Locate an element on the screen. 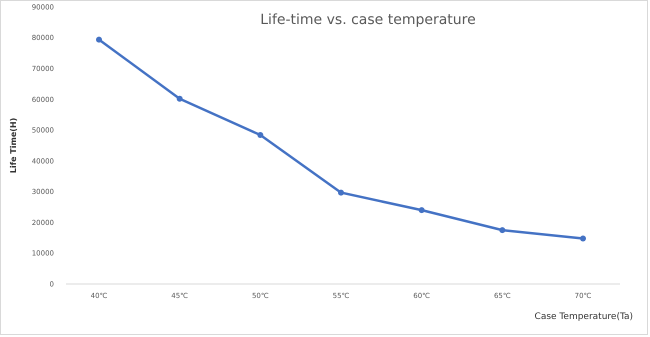 The width and height of the screenshot is (650, 337). x-axis-title: Case Temperature(Ta) is located at coordinates (583, 317).